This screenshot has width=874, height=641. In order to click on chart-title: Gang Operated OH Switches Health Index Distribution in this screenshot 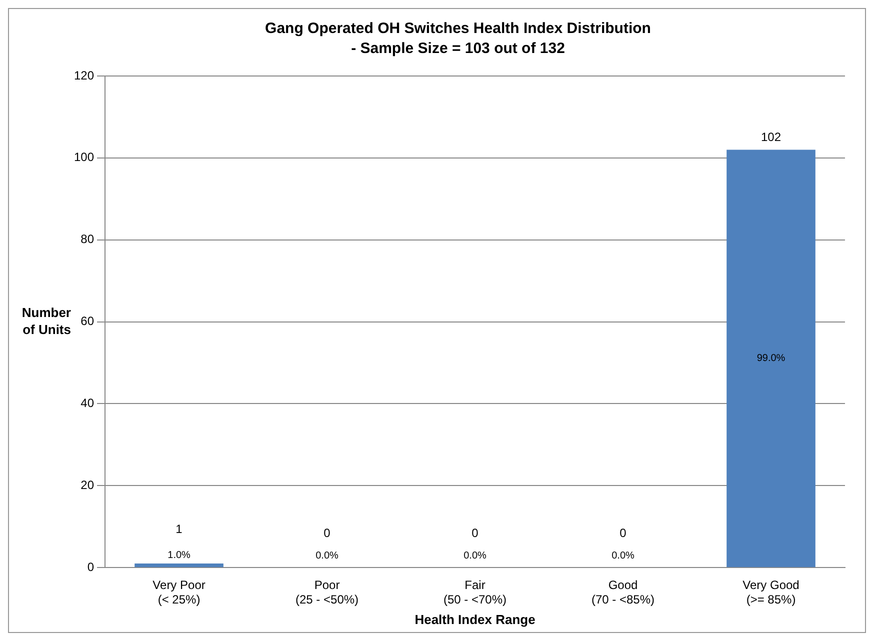, I will do `click(458, 29)`.